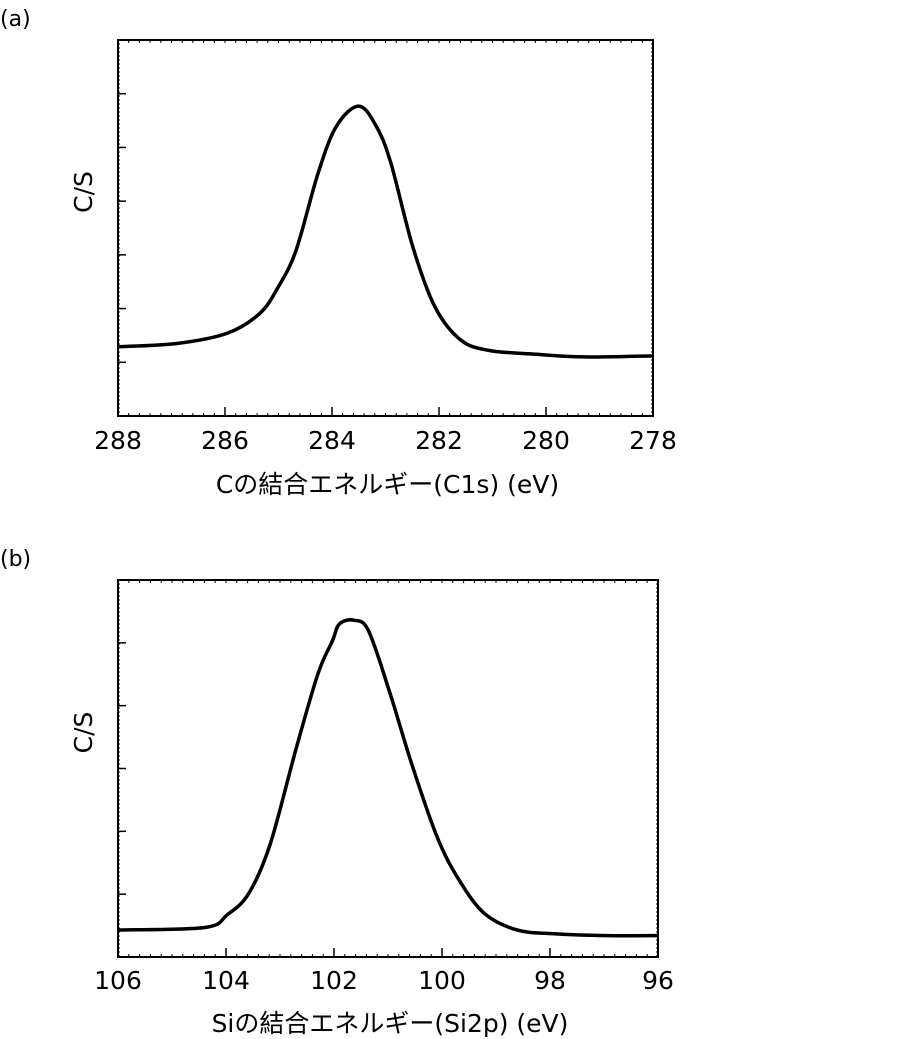 This screenshot has width=921, height=1039. Describe the element at coordinates (442, 980) in the screenshot. I see `x-tick-label: 100` at that location.